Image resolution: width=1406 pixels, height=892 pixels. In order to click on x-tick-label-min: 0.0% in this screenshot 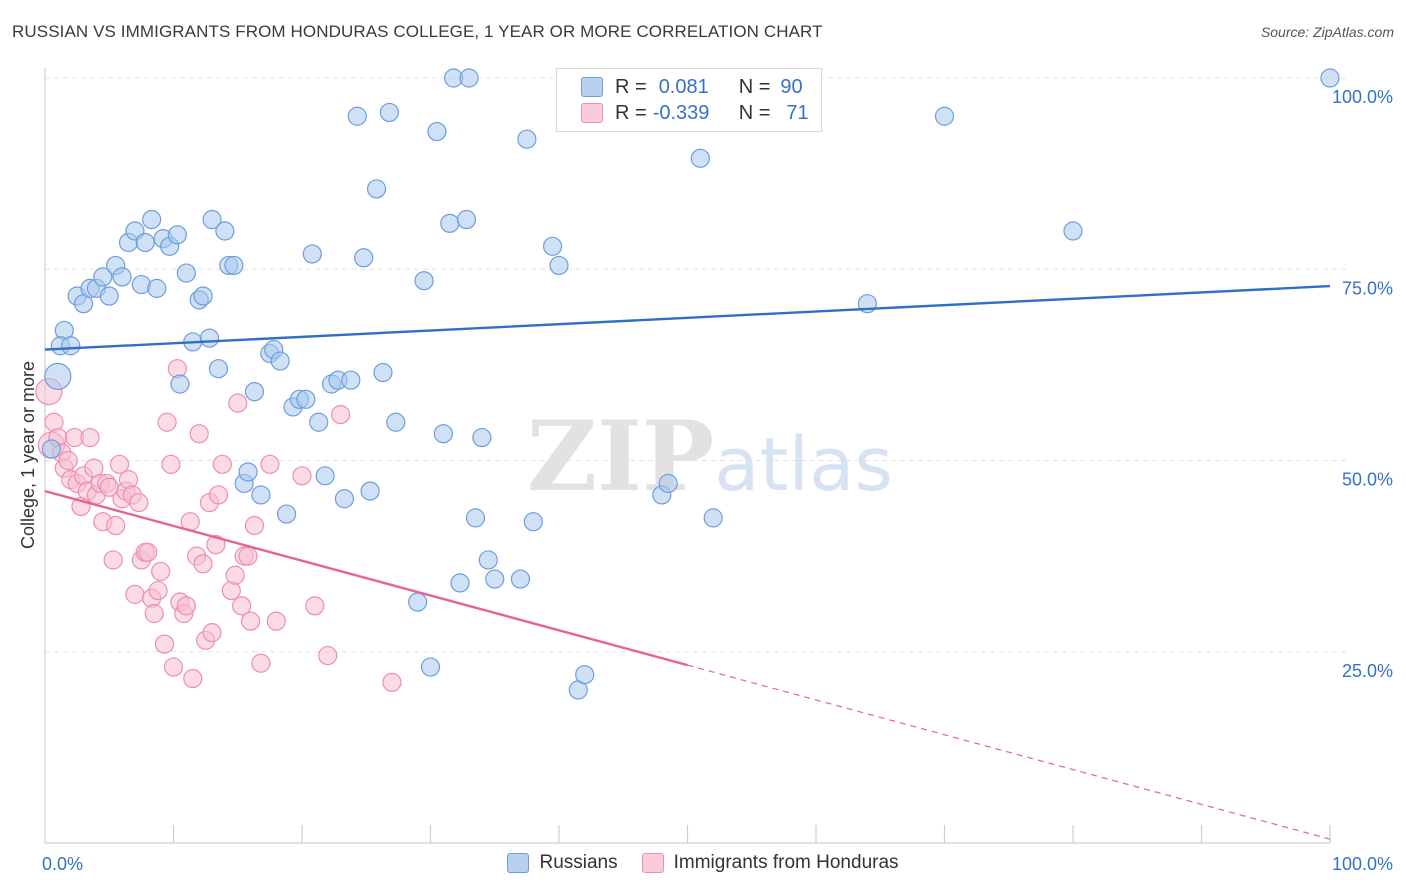, I will do `click(62, 864)`.